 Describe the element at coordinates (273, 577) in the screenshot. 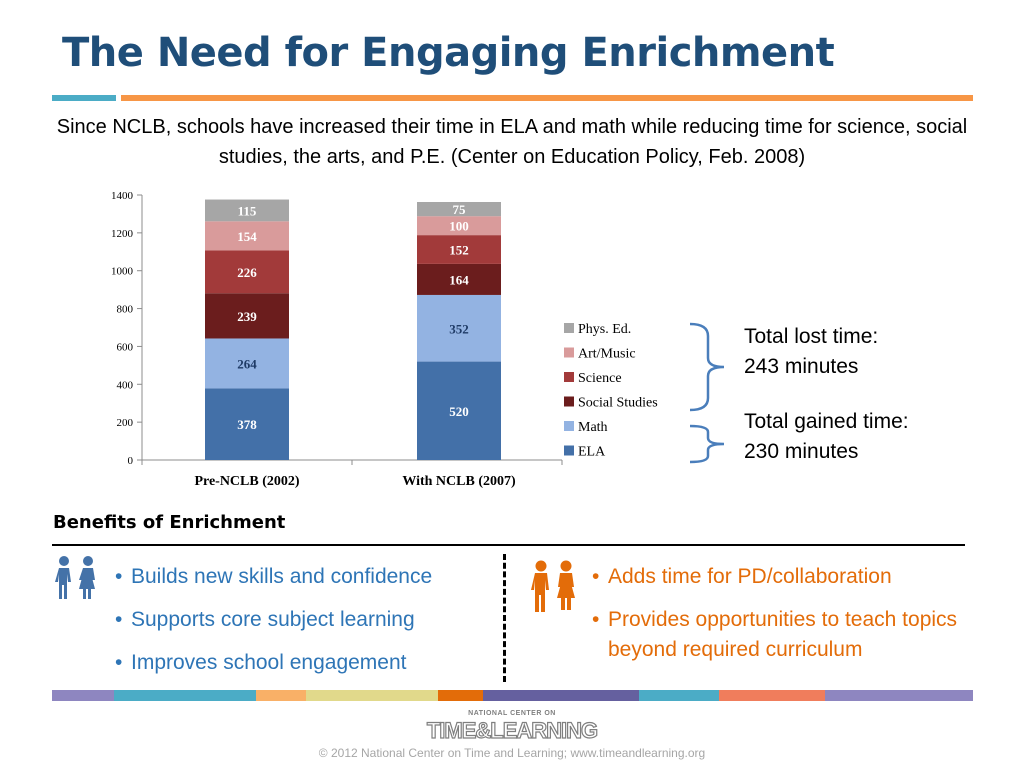

I see `list-item: Builds new skills and confidence` at that location.